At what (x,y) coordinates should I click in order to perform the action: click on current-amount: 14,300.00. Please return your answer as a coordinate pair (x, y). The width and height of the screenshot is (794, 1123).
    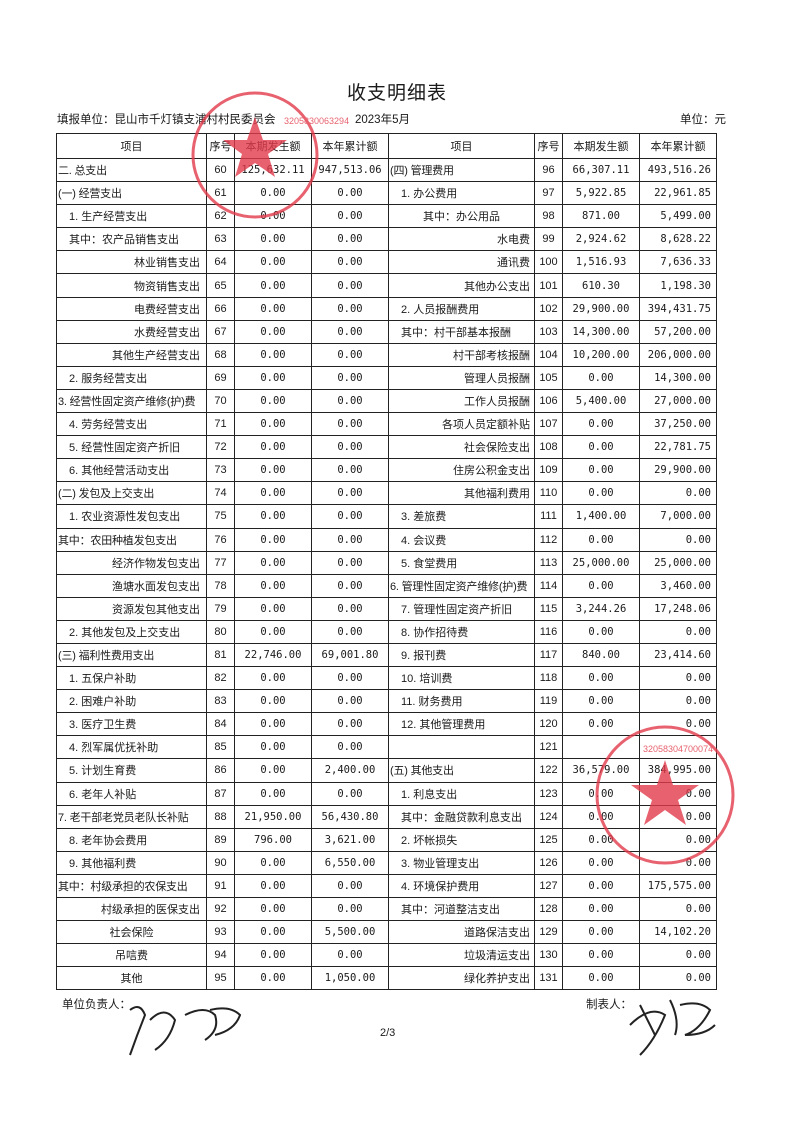
    Looking at the image, I should click on (601, 331).